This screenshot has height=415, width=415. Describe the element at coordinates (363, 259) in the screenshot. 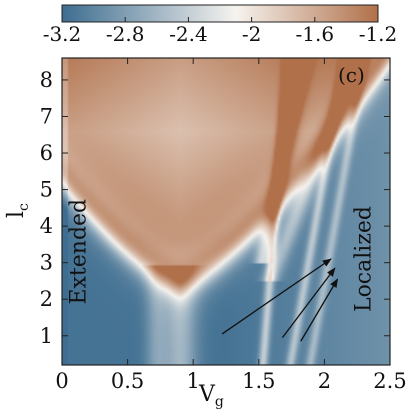

I see `annotation-localized: Localized` at that location.